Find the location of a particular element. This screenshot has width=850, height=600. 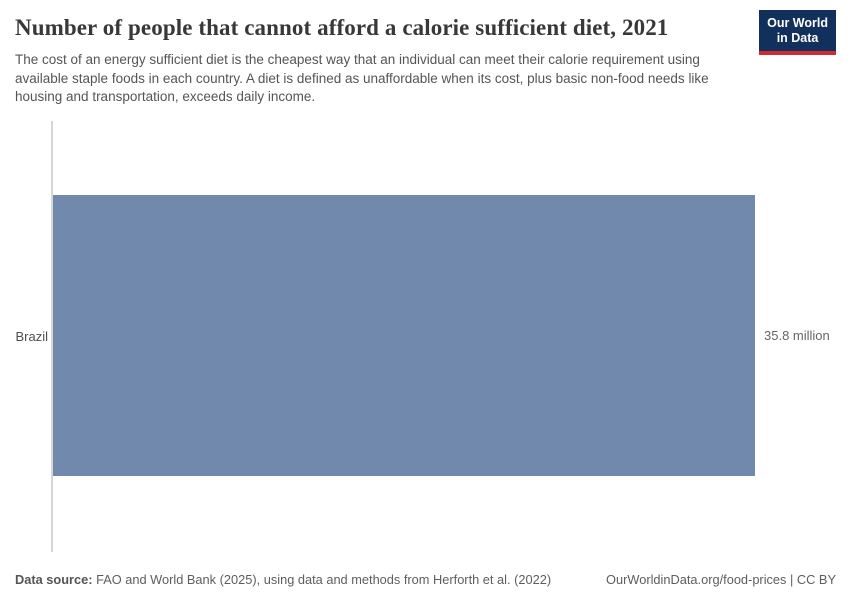

category-label-brazil: Brazil is located at coordinates (31, 336).